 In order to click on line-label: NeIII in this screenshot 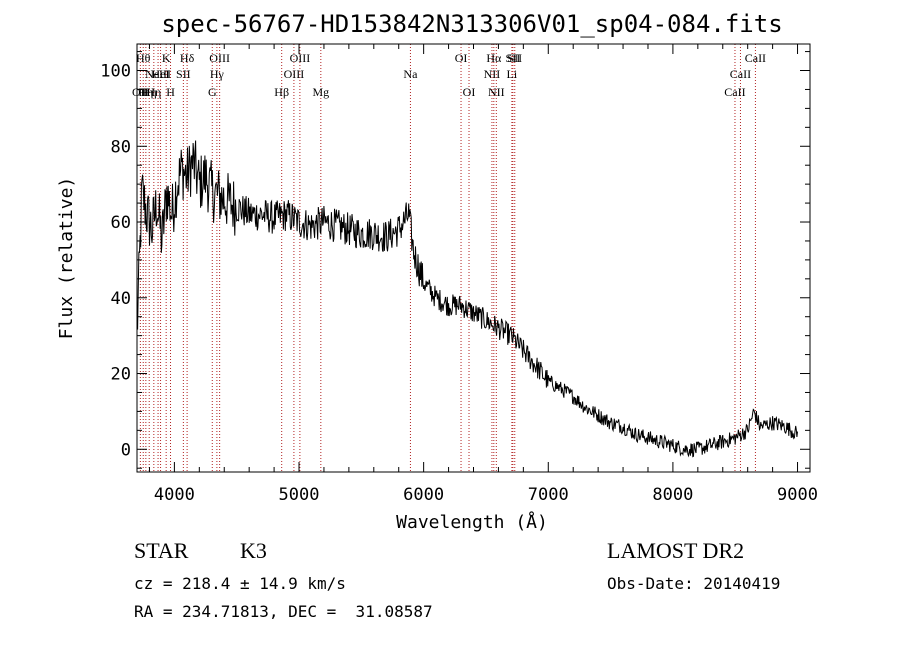, I will do `click(158, 74)`.